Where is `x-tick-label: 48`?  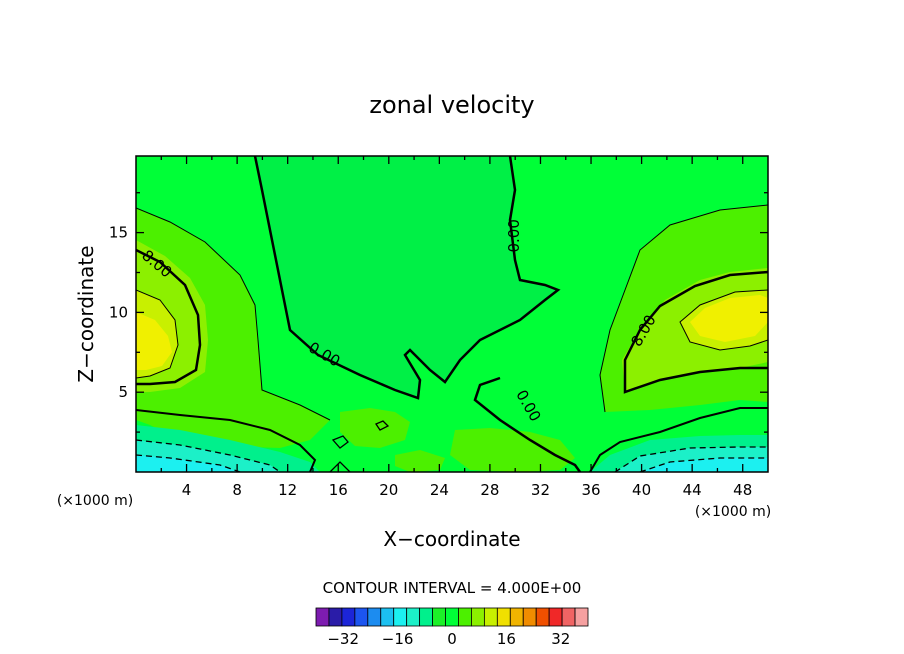
x-tick-label: 48 is located at coordinates (742, 490).